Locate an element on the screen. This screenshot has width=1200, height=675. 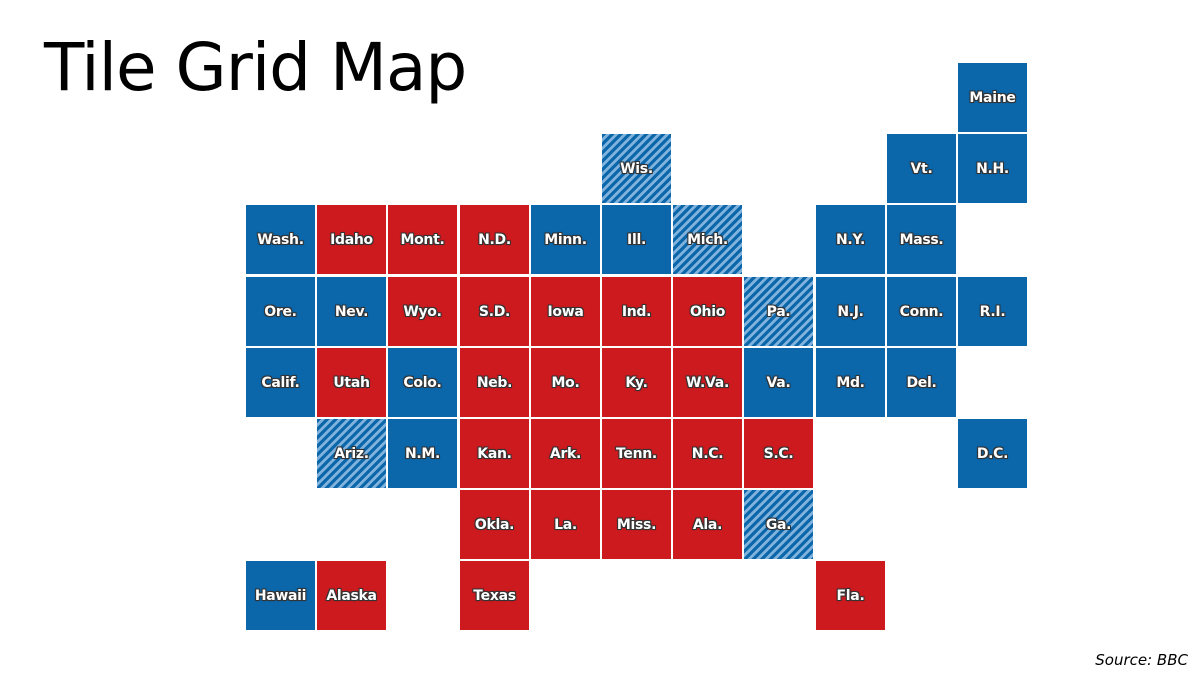
state-tile-s-d: S.D. is located at coordinates (494, 311).